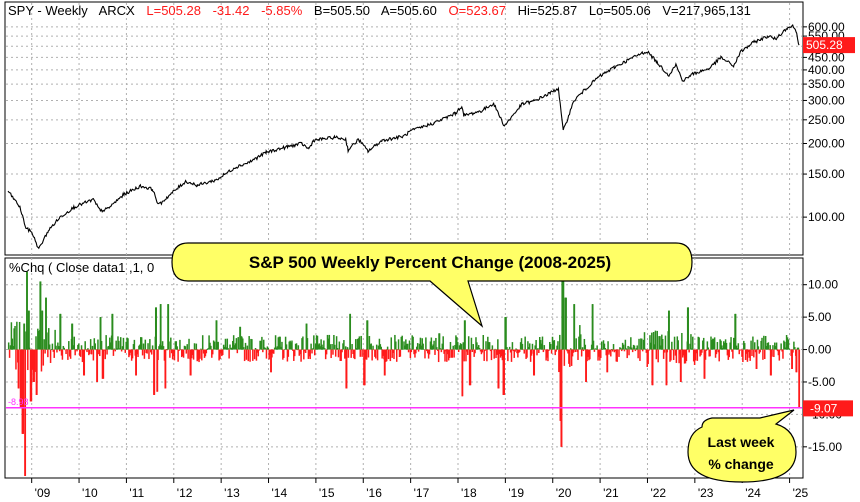 This screenshot has width=860, height=502. What do you see at coordinates (826, 174) in the screenshot?
I see `price-tick-label: 150.00` at bounding box center [826, 174].